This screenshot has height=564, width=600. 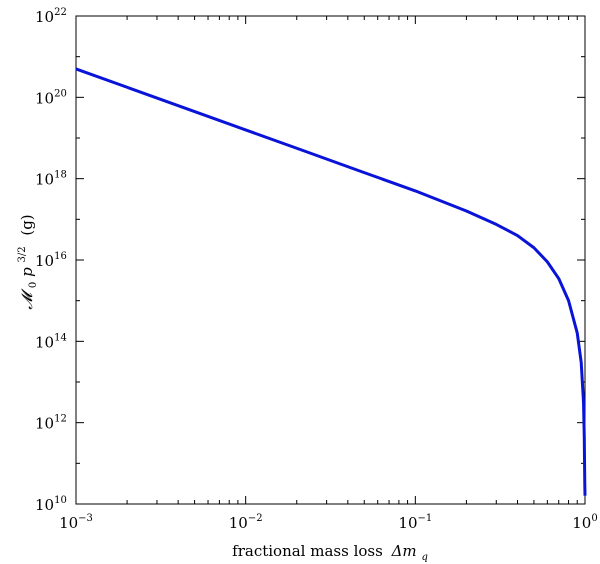 I want to click on y-tick-exponent: 12, so click(x=60, y=419).